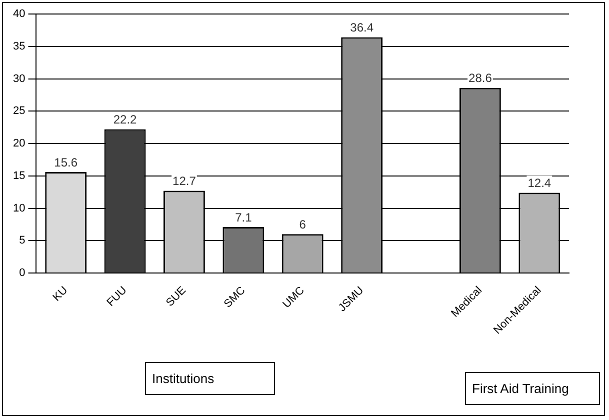  I want to click on data-label: 12.7, so click(184, 181).